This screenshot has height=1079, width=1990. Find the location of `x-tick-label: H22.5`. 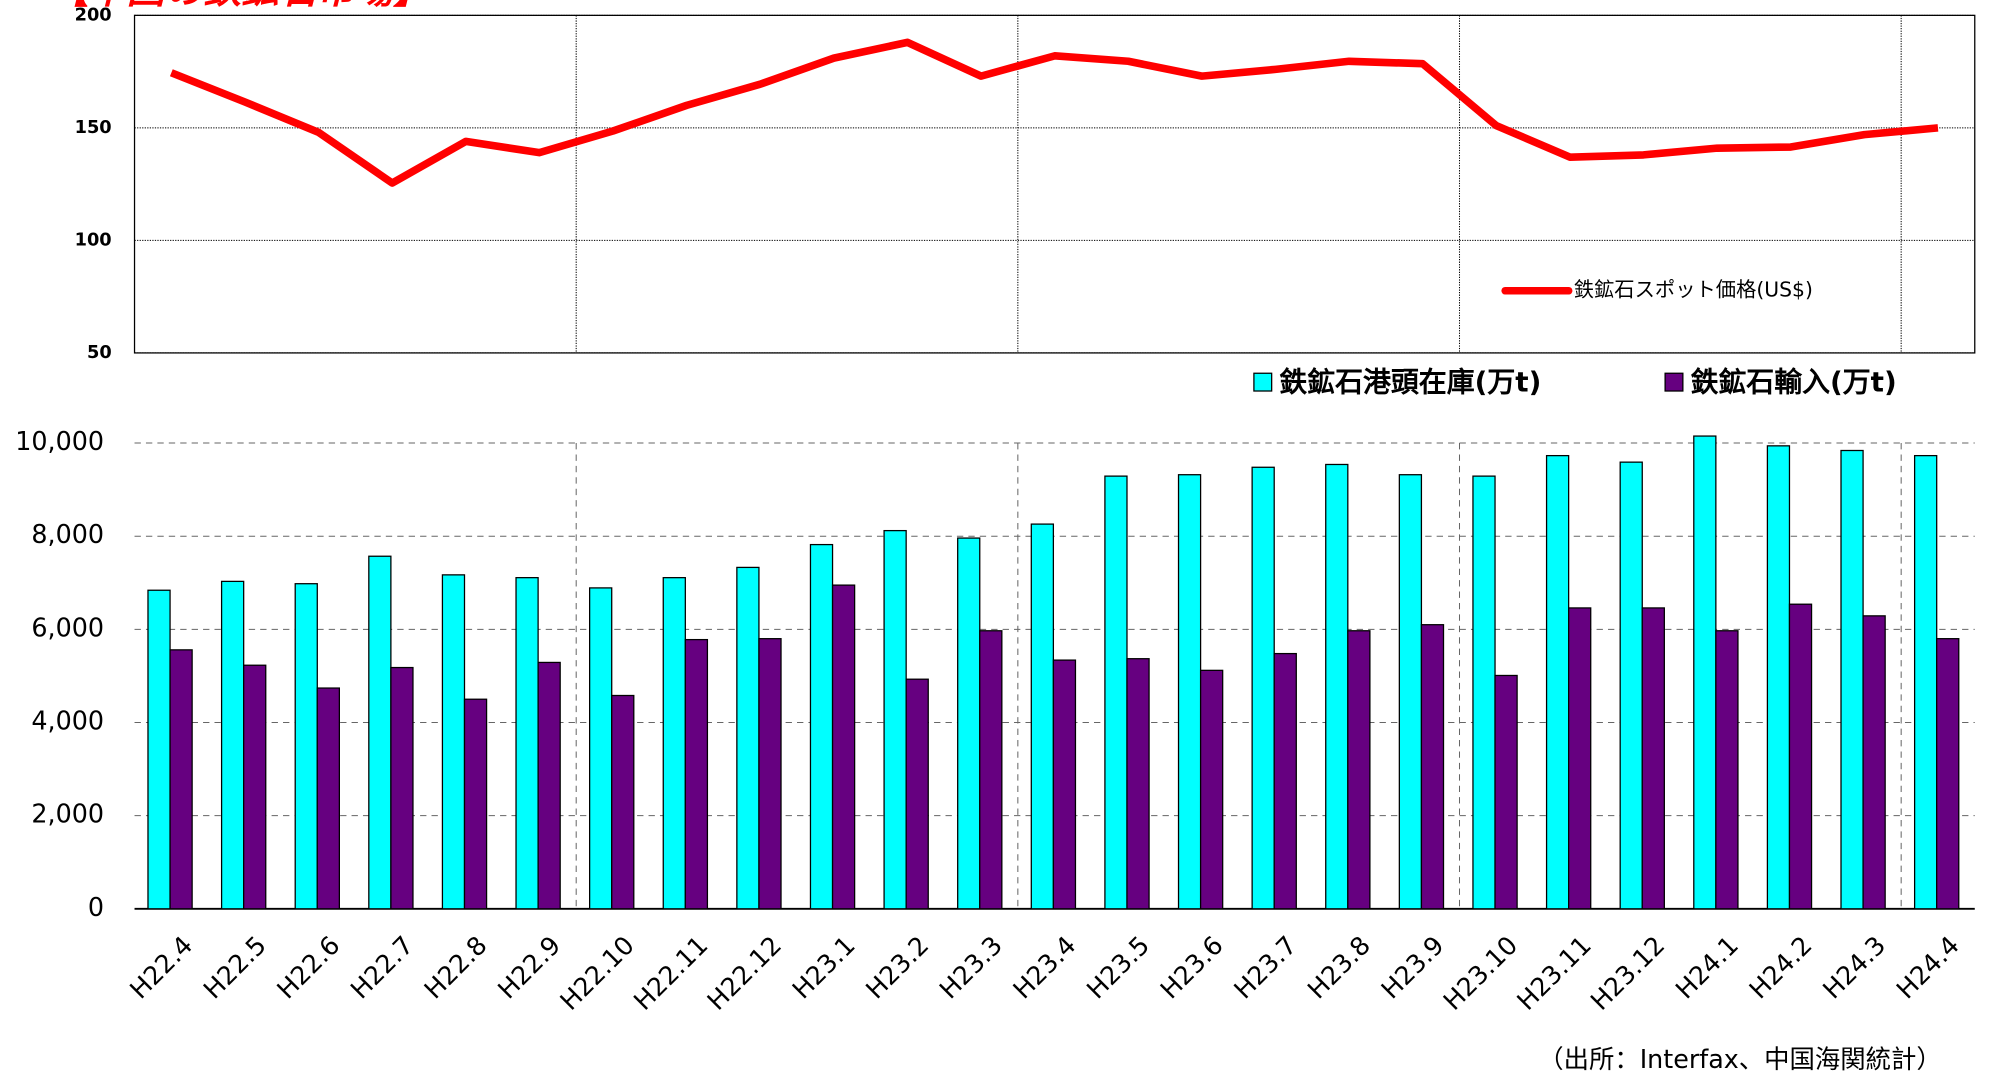

x-tick-label: H22.5 is located at coordinates (234, 967).